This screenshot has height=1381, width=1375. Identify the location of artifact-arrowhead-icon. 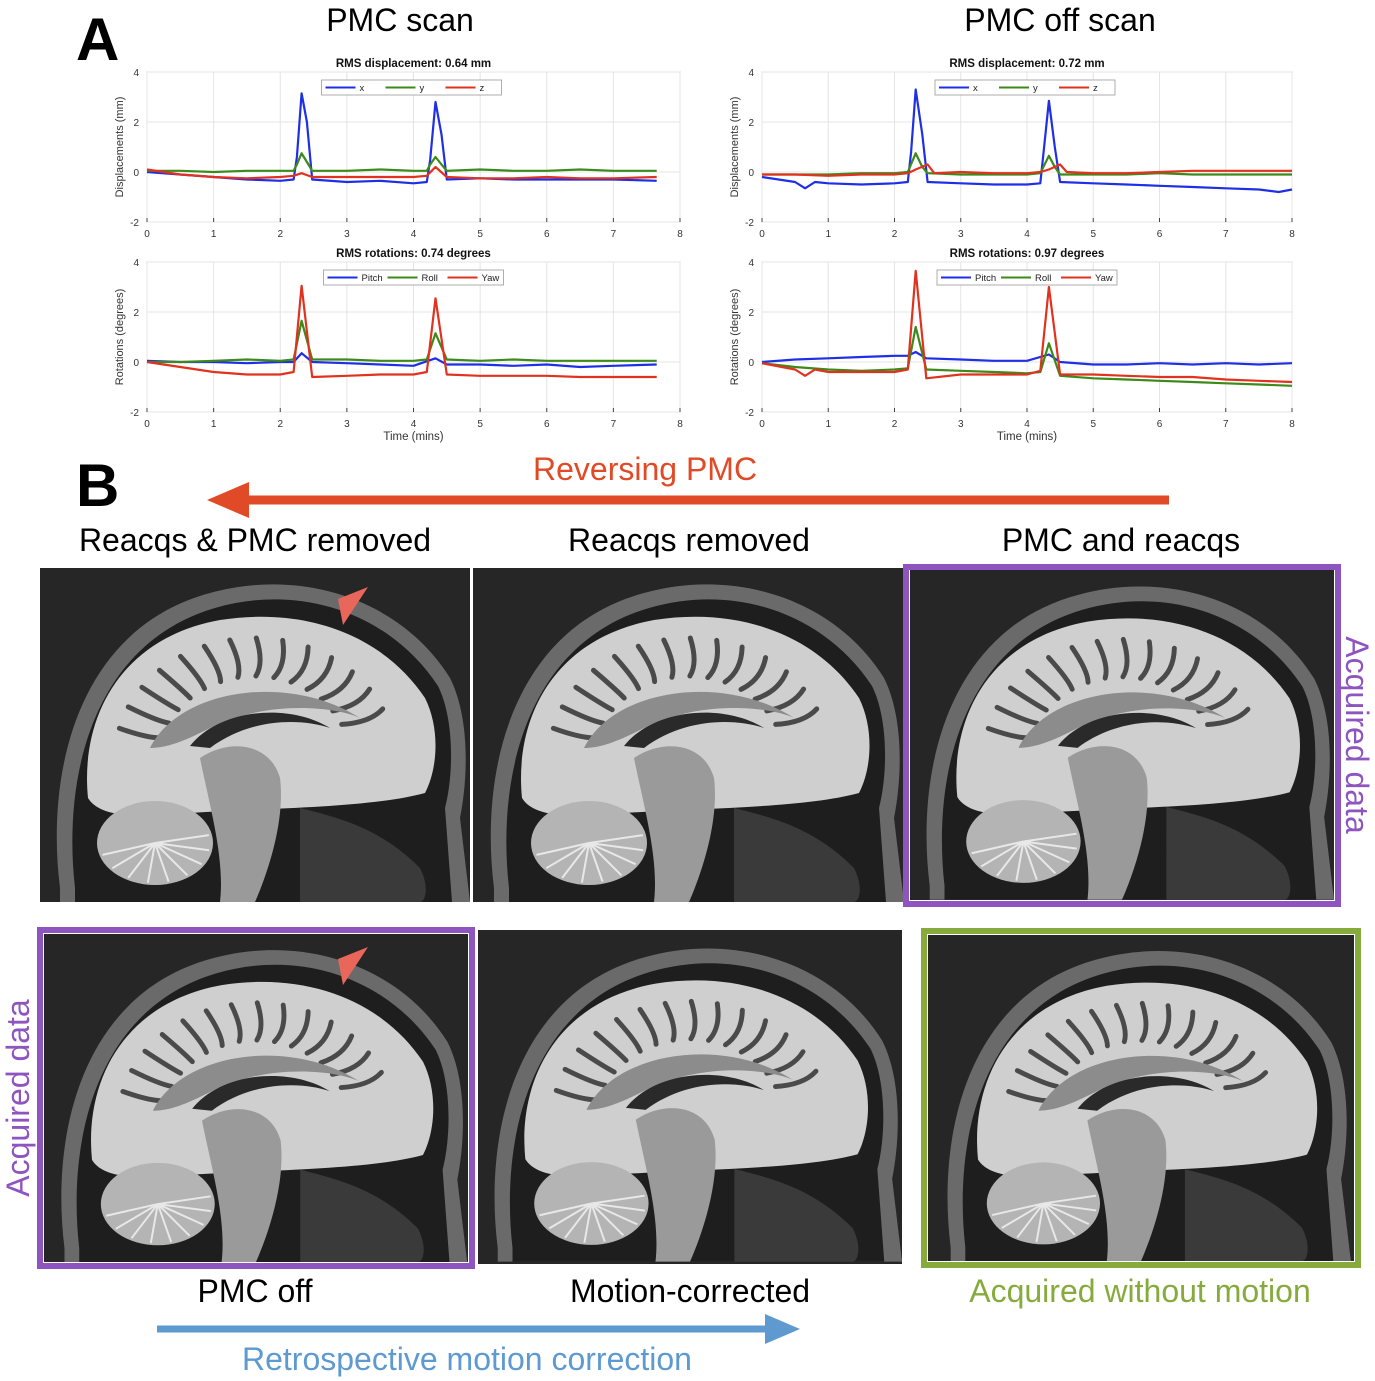
(353, 606).